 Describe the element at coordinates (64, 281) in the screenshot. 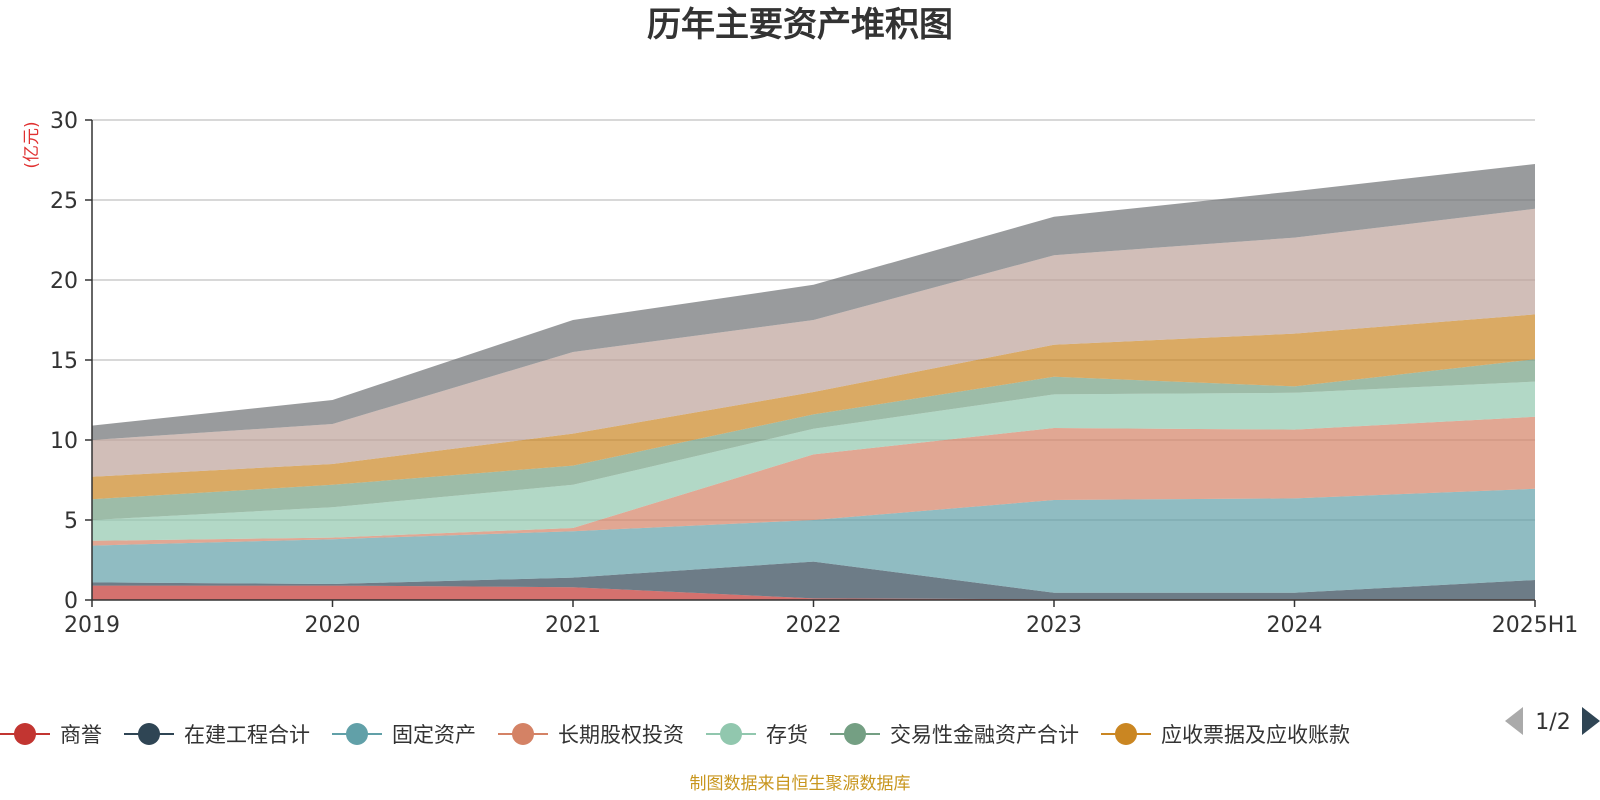

I see `y-tick-label: 20` at that location.